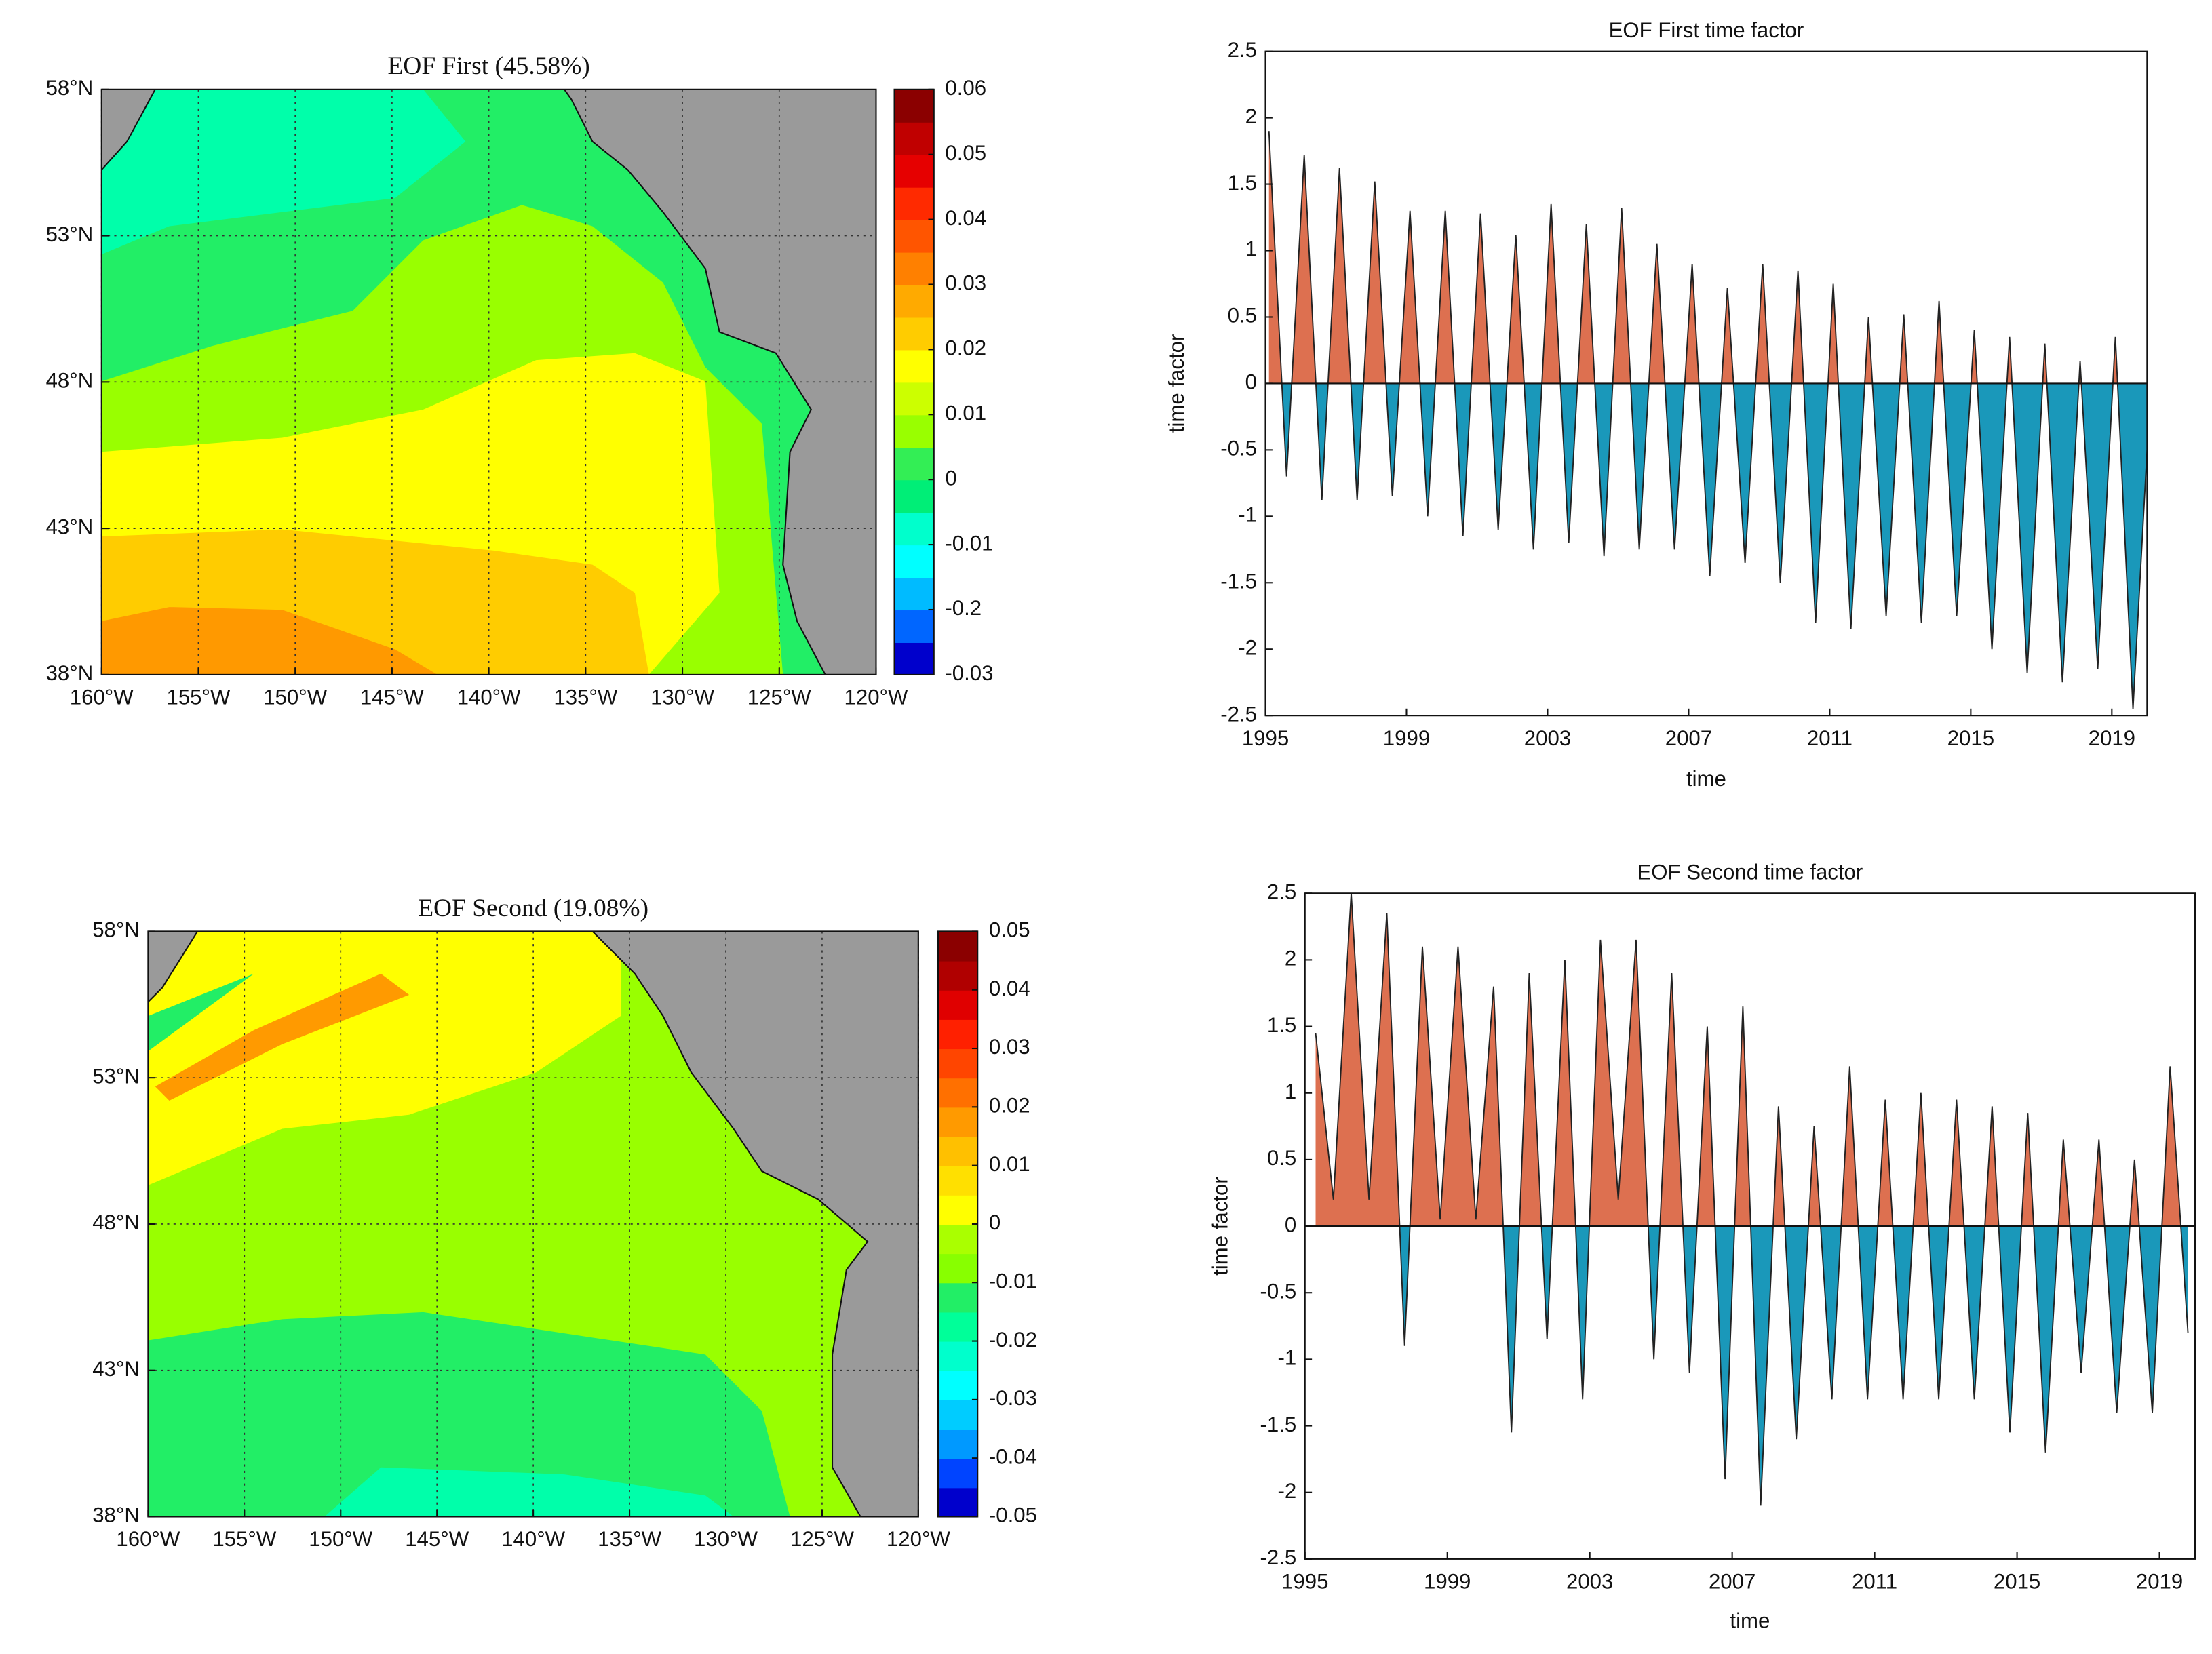 Image resolution: width=2212 pixels, height=1654 pixels. Describe the element at coordinates (1242, 183) in the screenshot. I see `y-tick-label: 1.5` at that location.